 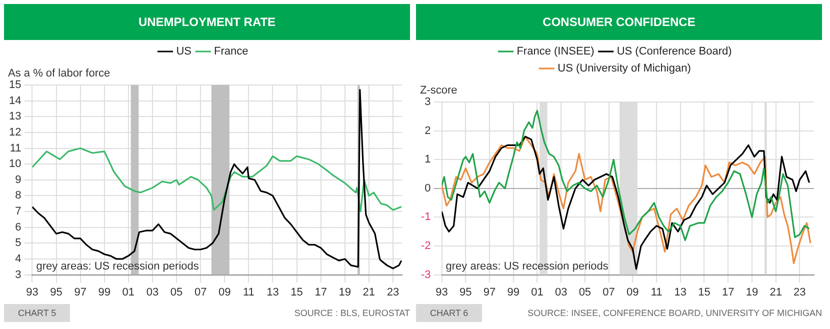 What do you see at coordinates (59, 74) in the screenshot?
I see `y-axis-title: As a % of labor force` at bounding box center [59, 74].